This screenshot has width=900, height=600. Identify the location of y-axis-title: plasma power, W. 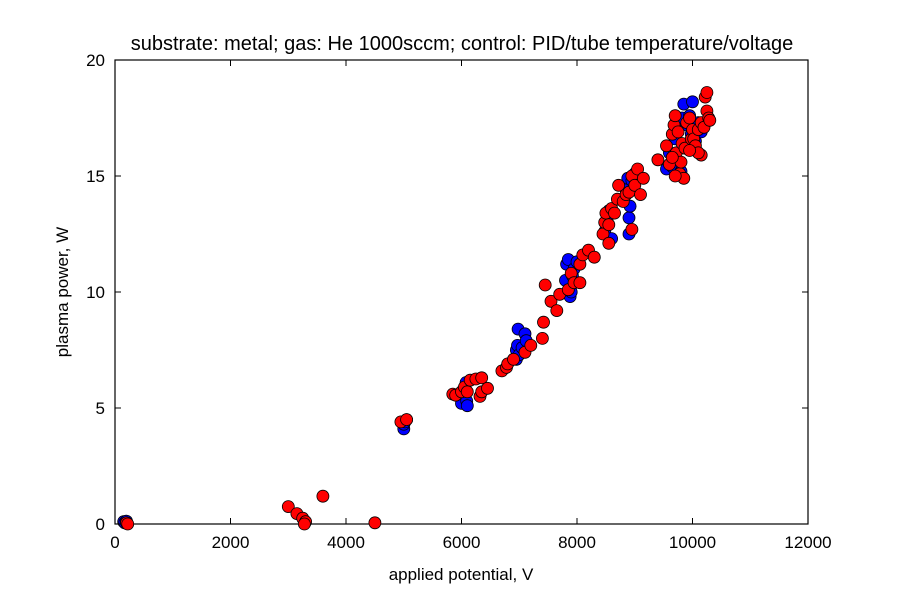
(62, 292).